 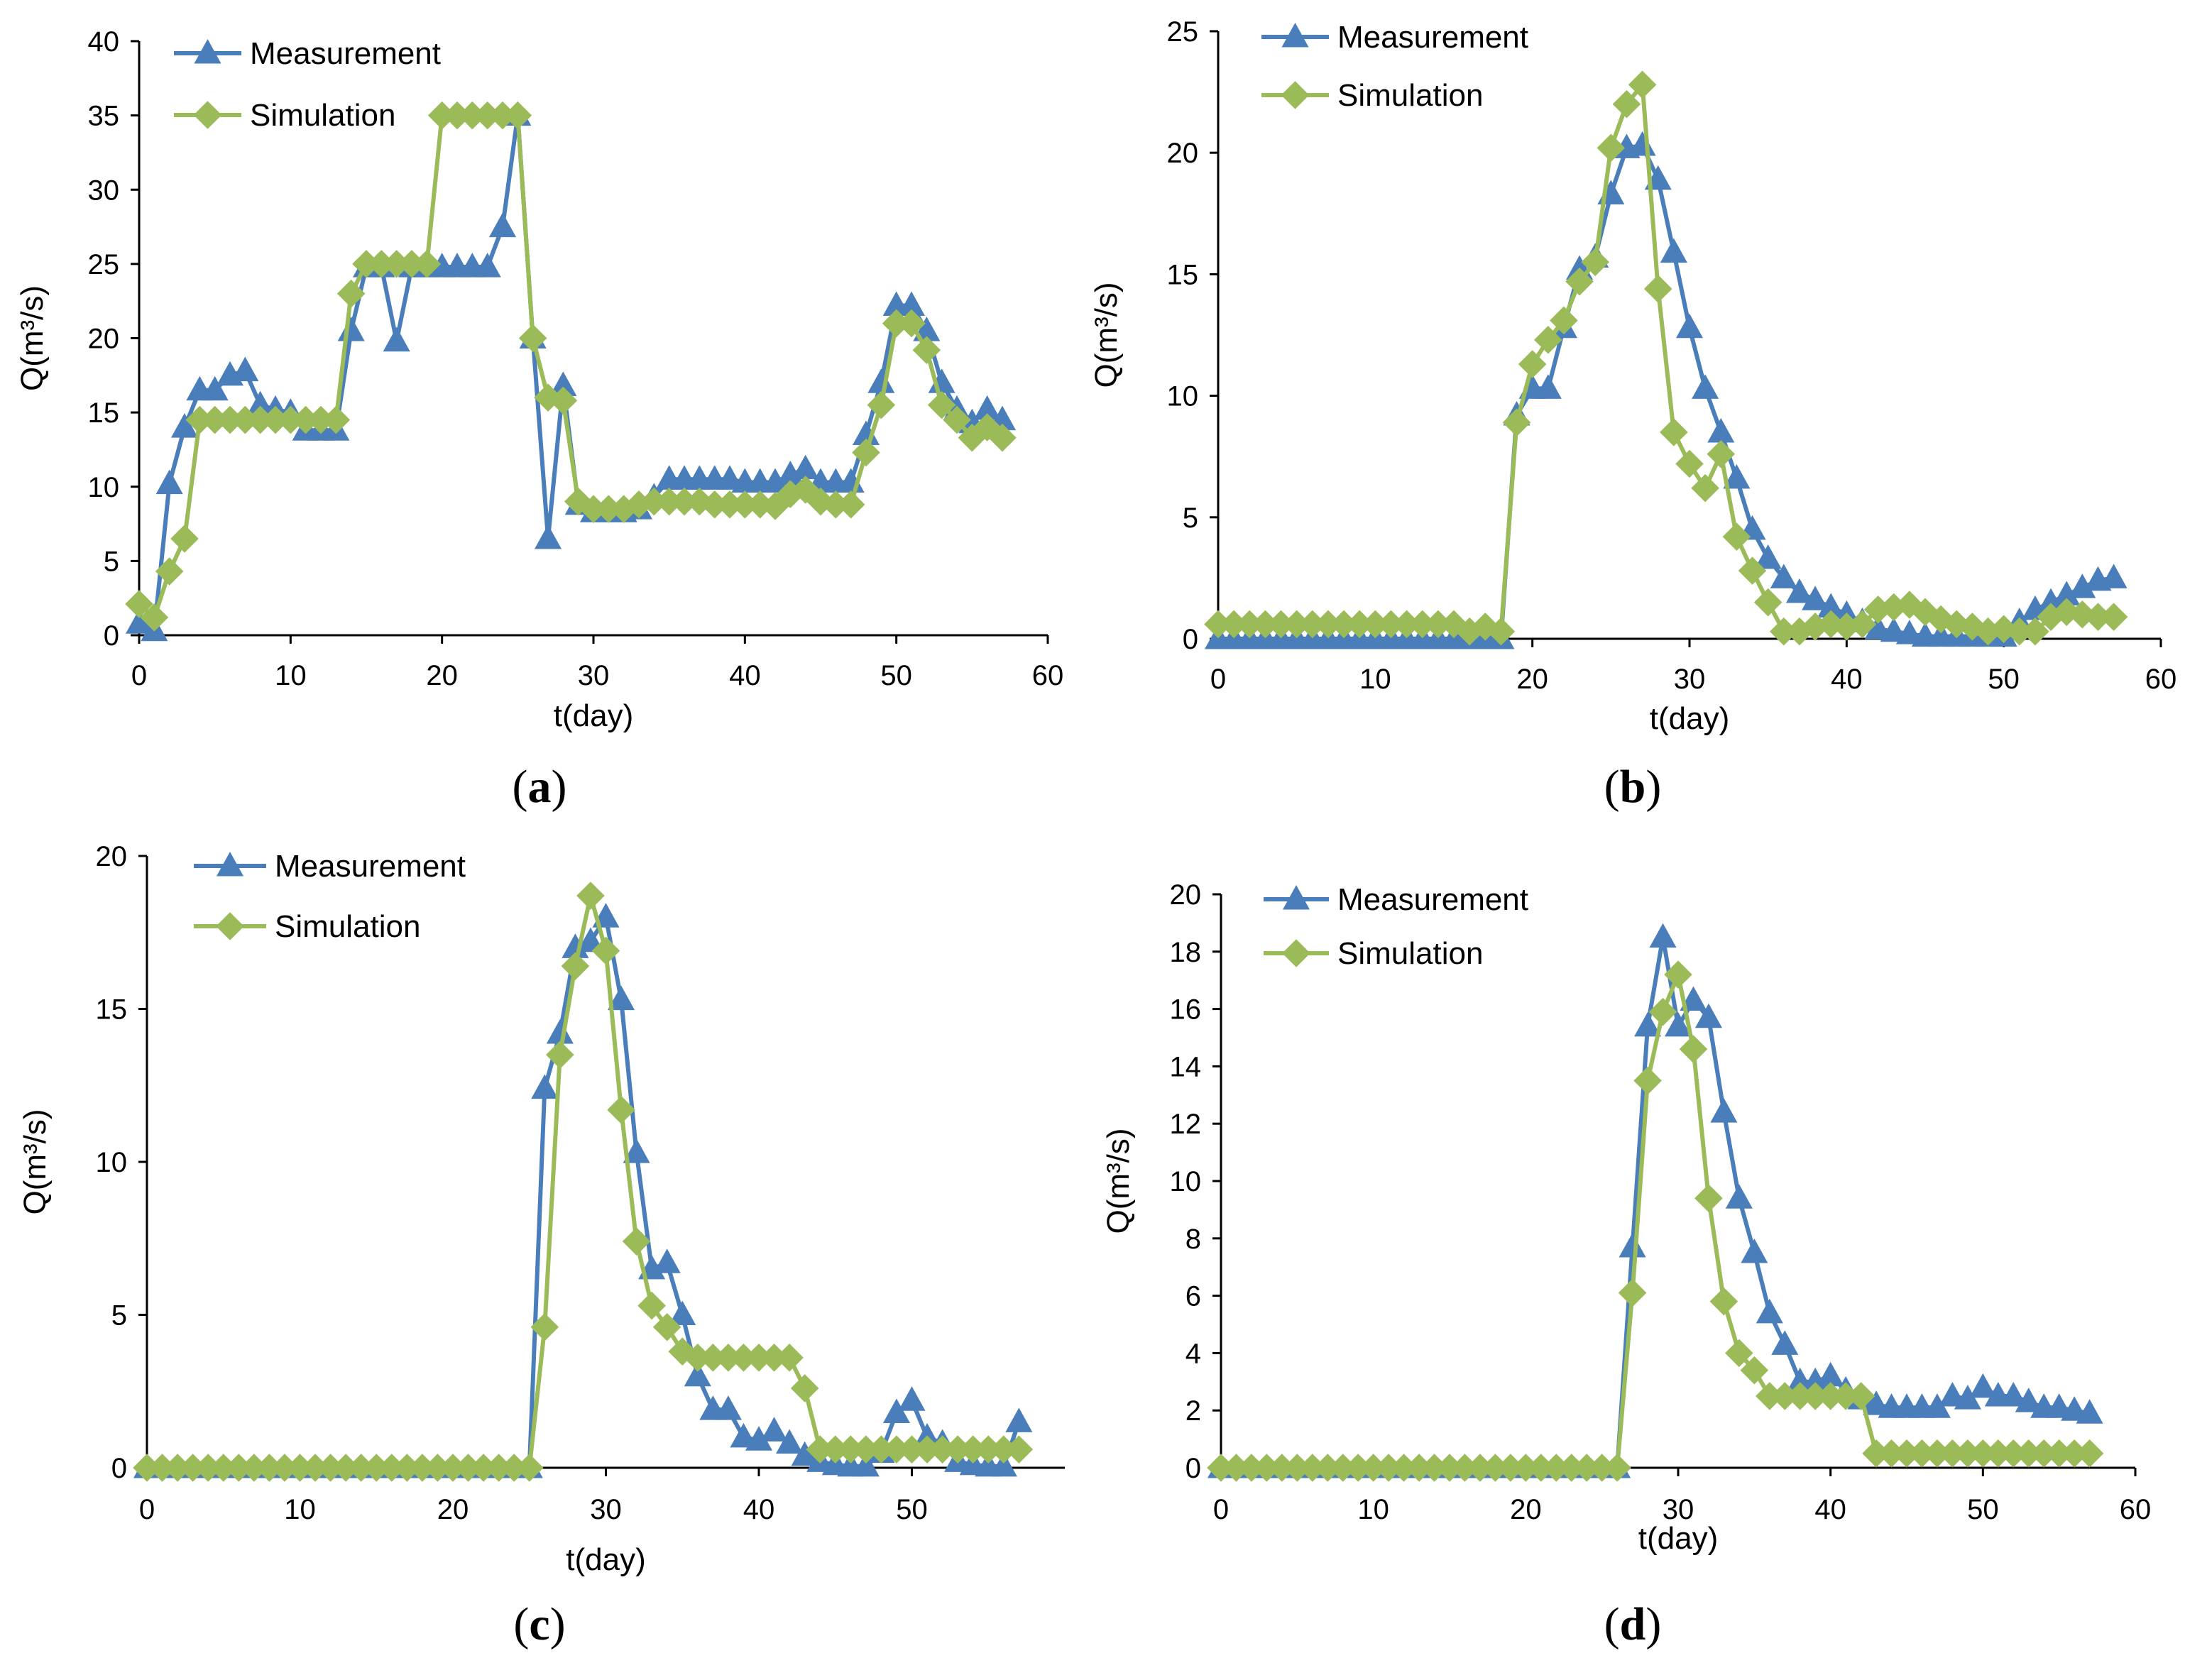 What do you see at coordinates (1193, 1297) in the screenshot?
I see `y-tick-label: 6` at bounding box center [1193, 1297].